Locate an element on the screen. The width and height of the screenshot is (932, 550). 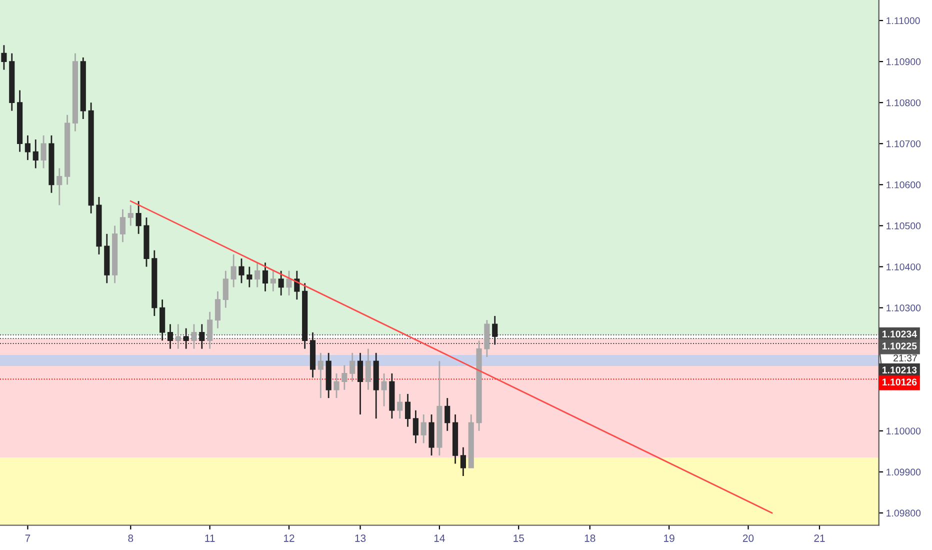
ref-line-label: 1.10126 is located at coordinates (899, 382).